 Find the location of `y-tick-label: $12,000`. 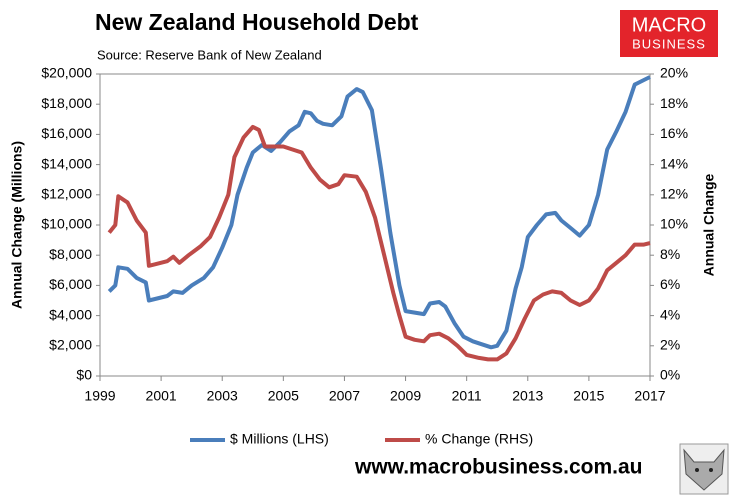

y-tick-label: $12,000 is located at coordinates (66, 194).